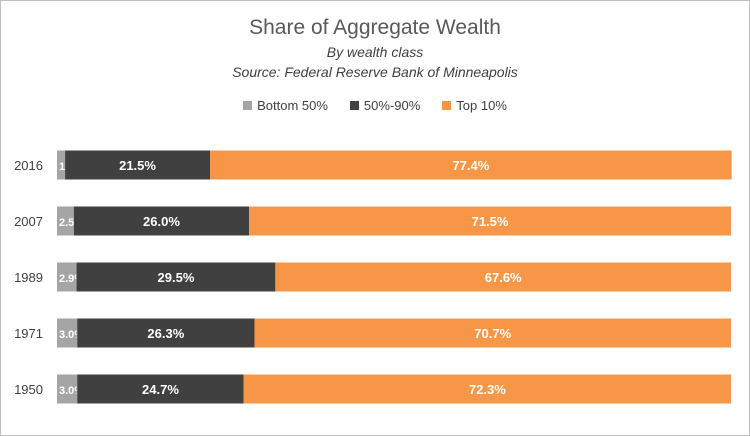 This screenshot has height=436, width=750. I want to click on data-label-1950-s1: 24.7%, so click(160, 389).